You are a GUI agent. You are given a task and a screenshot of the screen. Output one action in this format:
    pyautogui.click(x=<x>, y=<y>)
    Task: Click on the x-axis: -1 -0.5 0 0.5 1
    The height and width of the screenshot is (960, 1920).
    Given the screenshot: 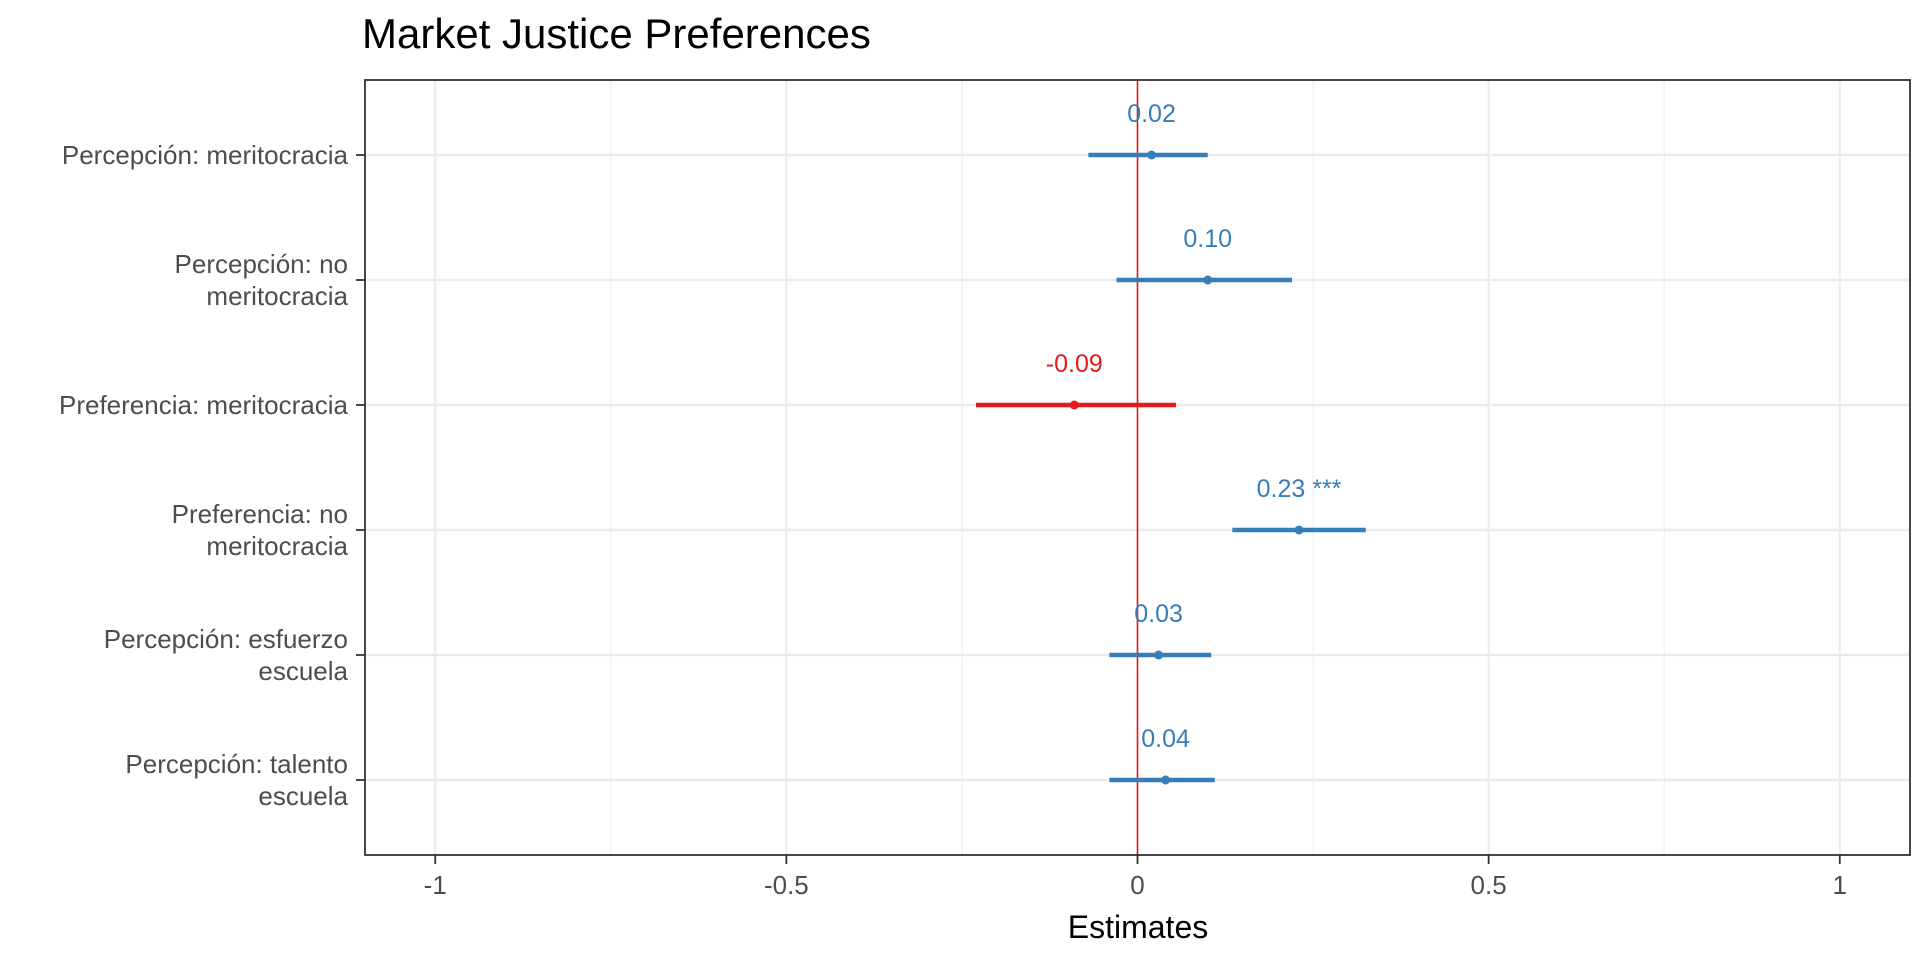 What is the action you would take?
    pyautogui.click(x=1135, y=877)
    